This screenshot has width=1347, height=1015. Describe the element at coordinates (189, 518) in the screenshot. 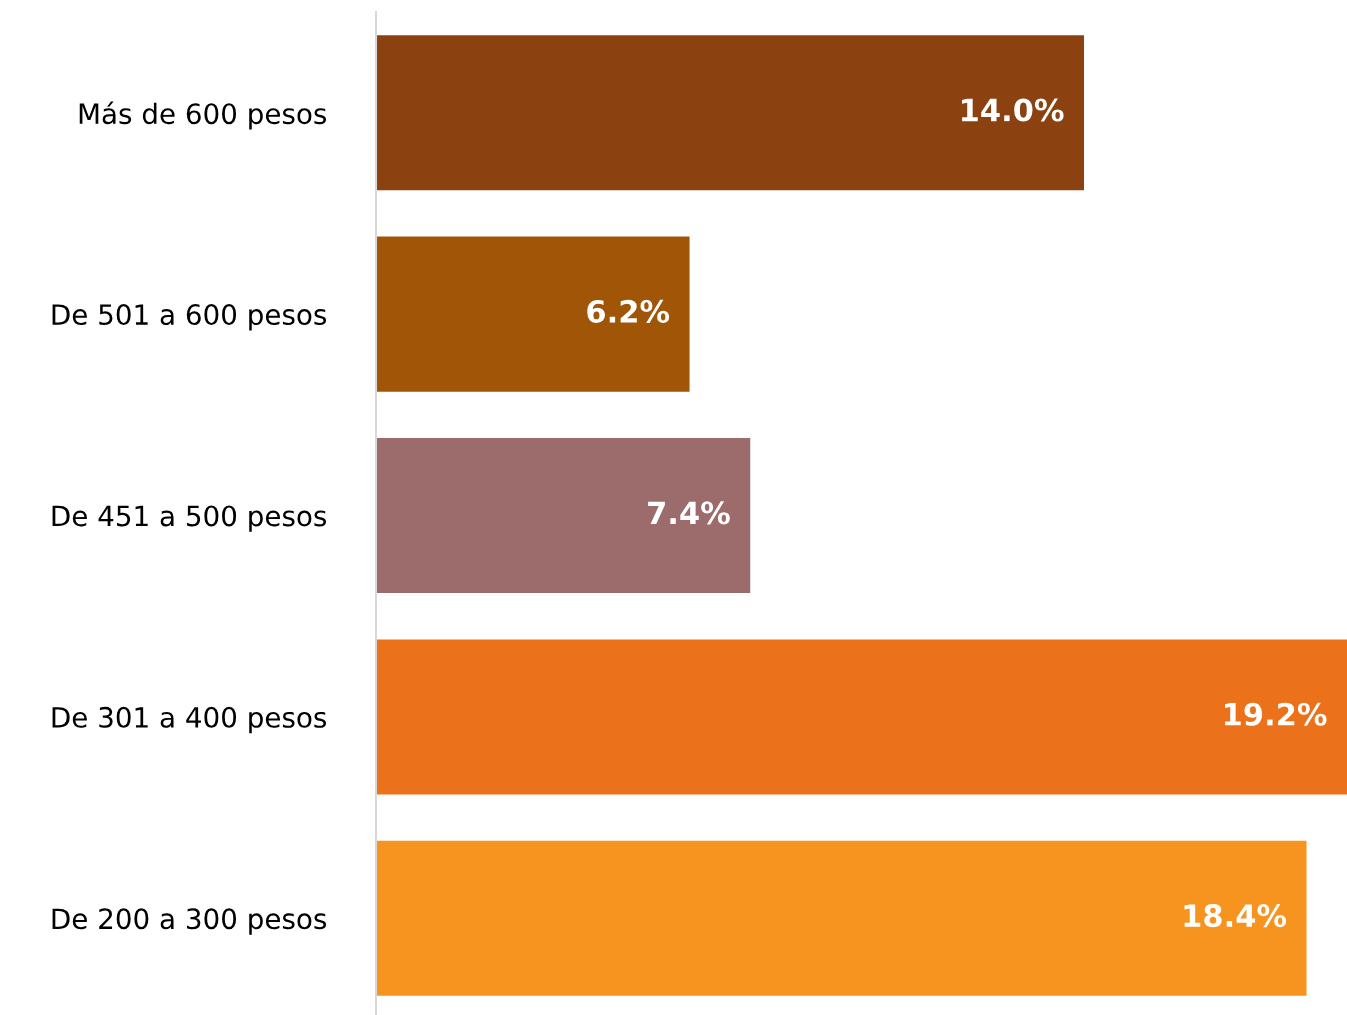

I see `y-tick-label: De 451 a 500 pesos` at that location.